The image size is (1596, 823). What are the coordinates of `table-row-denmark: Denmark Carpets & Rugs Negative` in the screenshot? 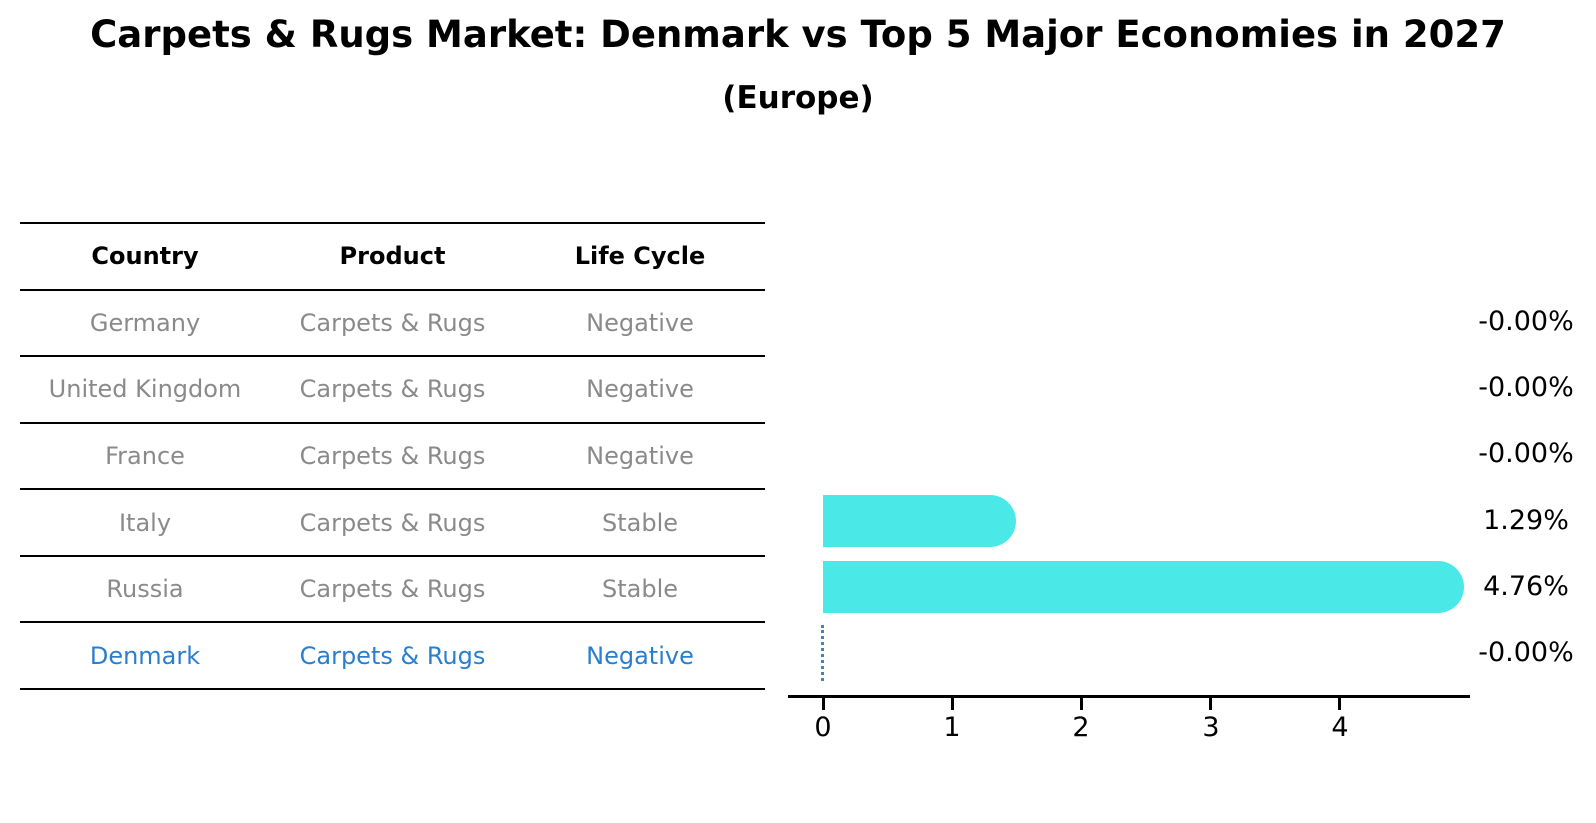 It's located at (392, 657).